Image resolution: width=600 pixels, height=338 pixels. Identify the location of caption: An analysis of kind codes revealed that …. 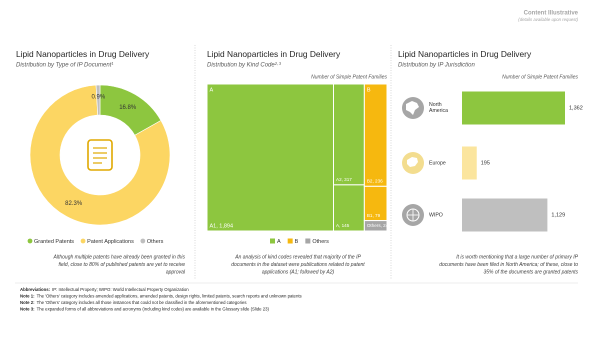
(297, 257).